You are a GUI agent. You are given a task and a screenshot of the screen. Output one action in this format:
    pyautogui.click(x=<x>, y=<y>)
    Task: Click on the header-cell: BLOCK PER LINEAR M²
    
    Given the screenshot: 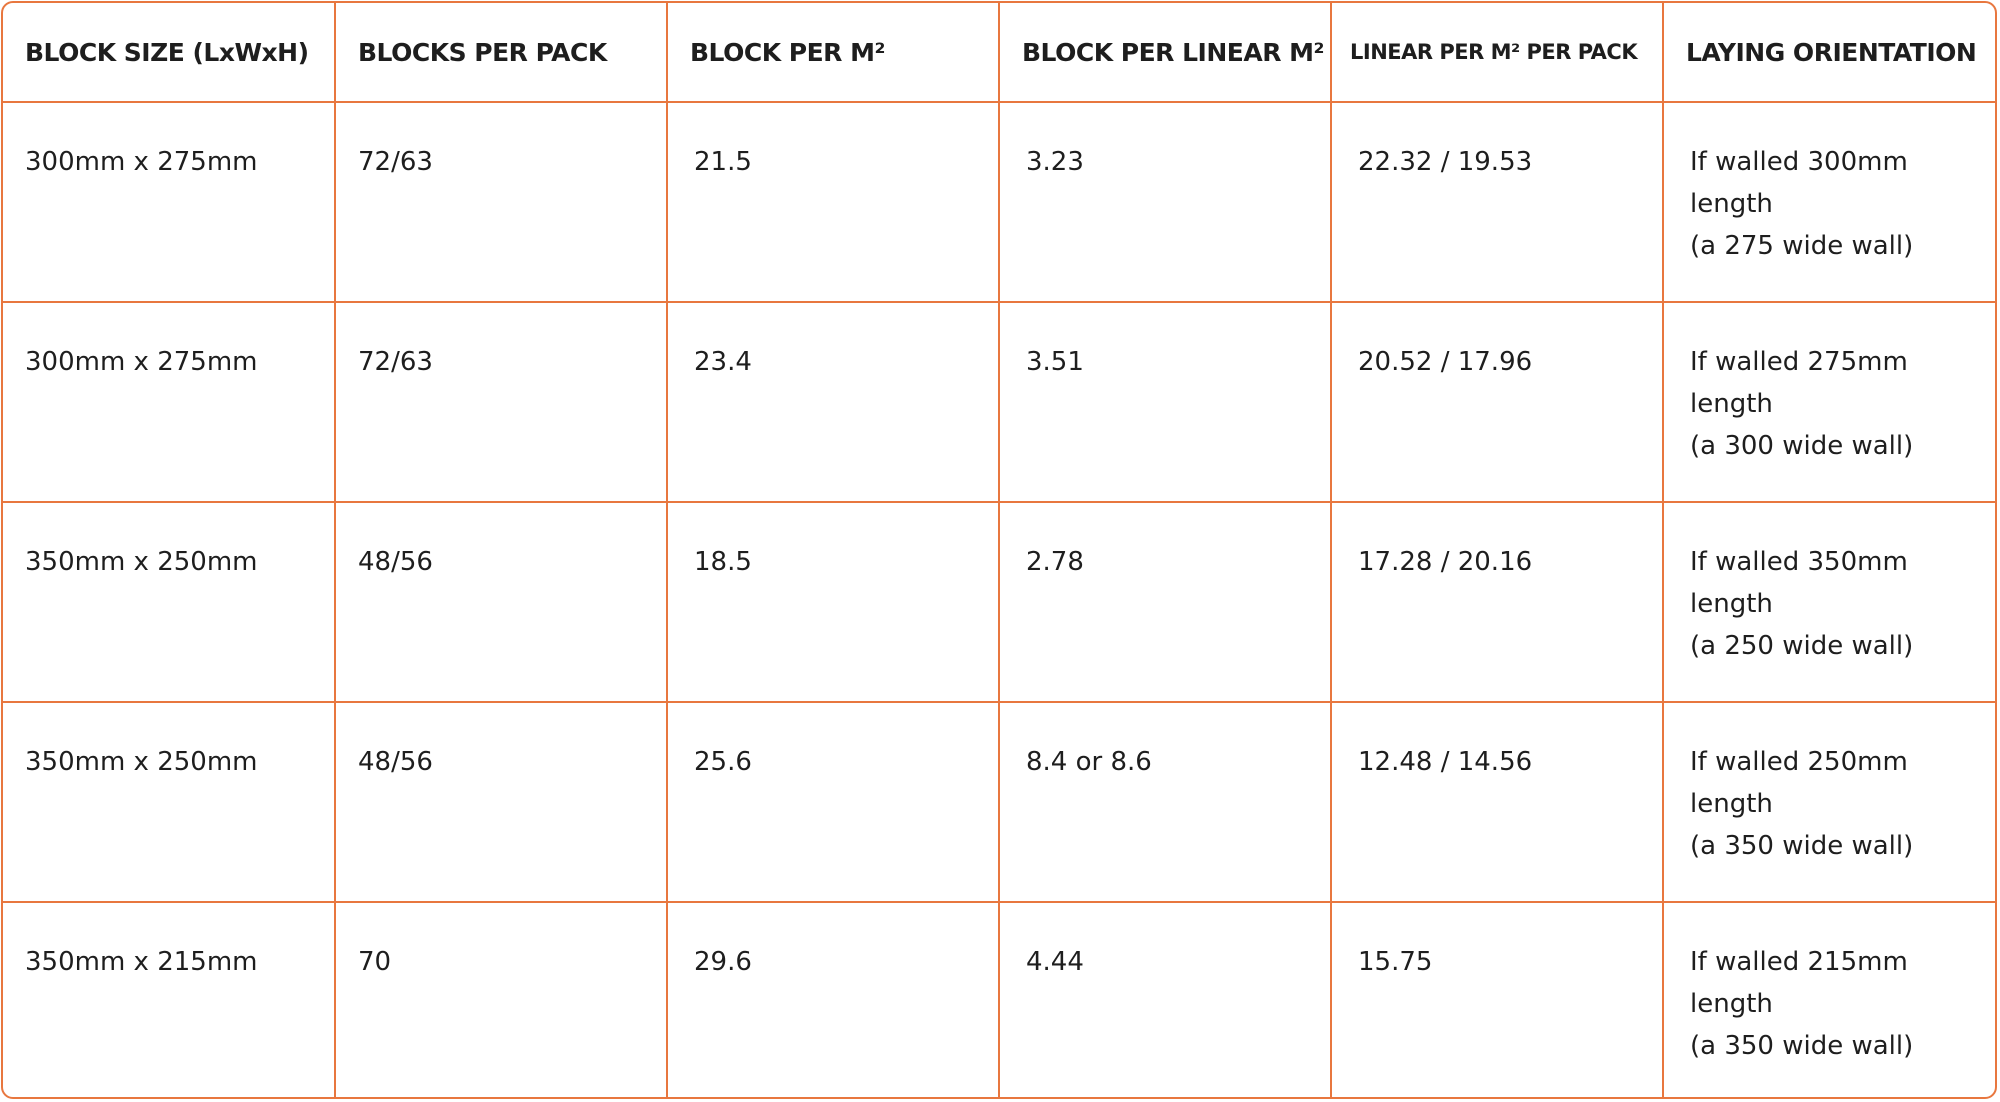 What is the action you would take?
    pyautogui.click(x=1165, y=53)
    